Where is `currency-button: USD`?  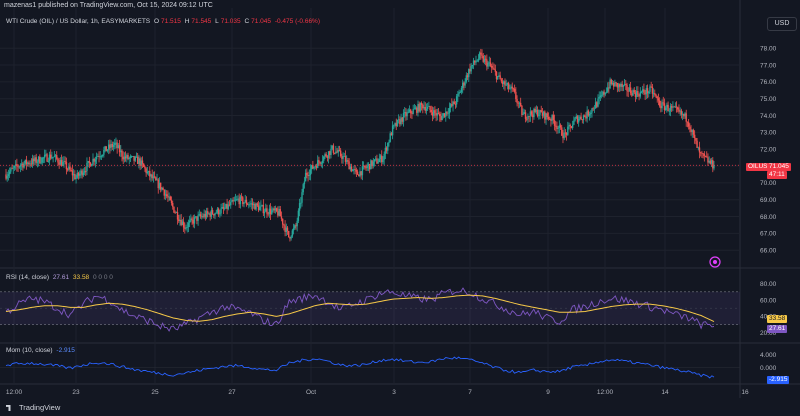 currency-button: USD is located at coordinates (782, 24).